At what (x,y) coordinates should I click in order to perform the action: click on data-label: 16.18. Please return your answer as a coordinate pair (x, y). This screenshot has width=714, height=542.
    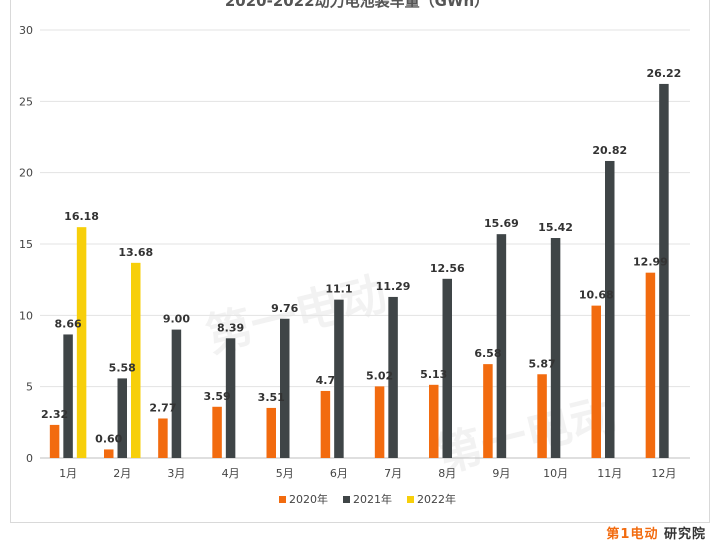
    Looking at the image, I should click on (81, 216).